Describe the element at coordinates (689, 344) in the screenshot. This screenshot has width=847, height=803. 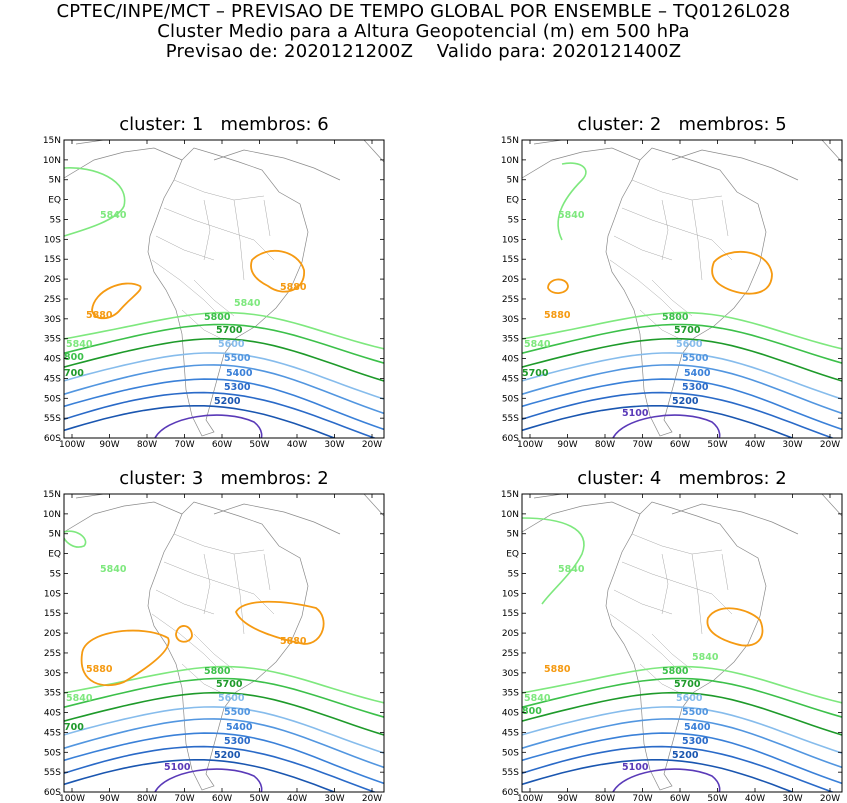
I see `contour-label-l5600: 5600` at that location.